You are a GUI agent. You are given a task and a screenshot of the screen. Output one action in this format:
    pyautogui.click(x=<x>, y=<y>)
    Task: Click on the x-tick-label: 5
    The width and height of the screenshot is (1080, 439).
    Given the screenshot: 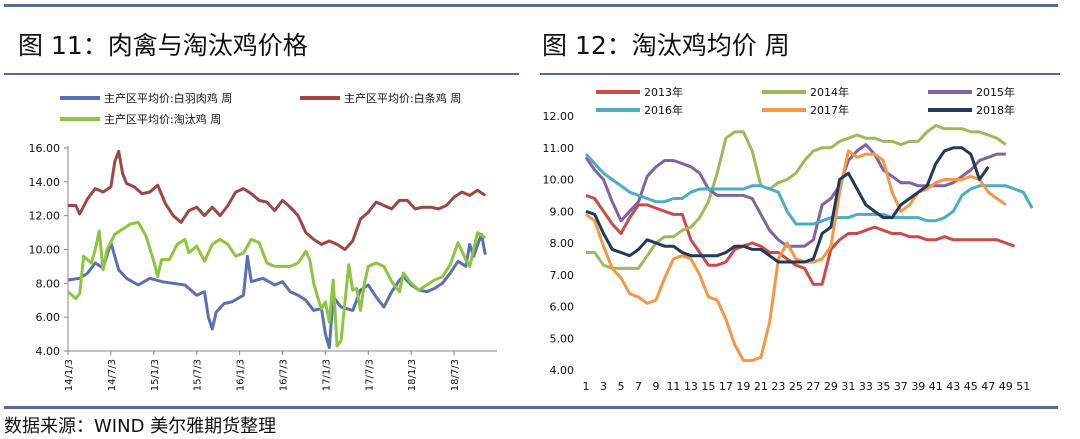 What is the action you would take?
    pyautogui.click(x=620, y=386)
    